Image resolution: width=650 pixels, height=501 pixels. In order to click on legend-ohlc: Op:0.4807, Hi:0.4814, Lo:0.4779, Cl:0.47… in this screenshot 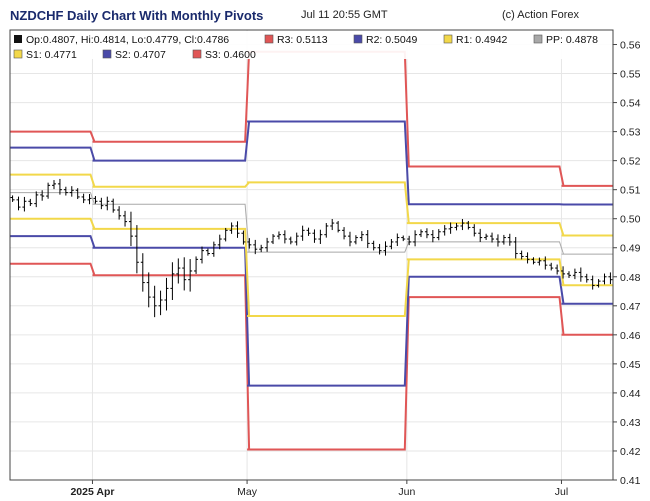, I will do `click(127, 40)`.